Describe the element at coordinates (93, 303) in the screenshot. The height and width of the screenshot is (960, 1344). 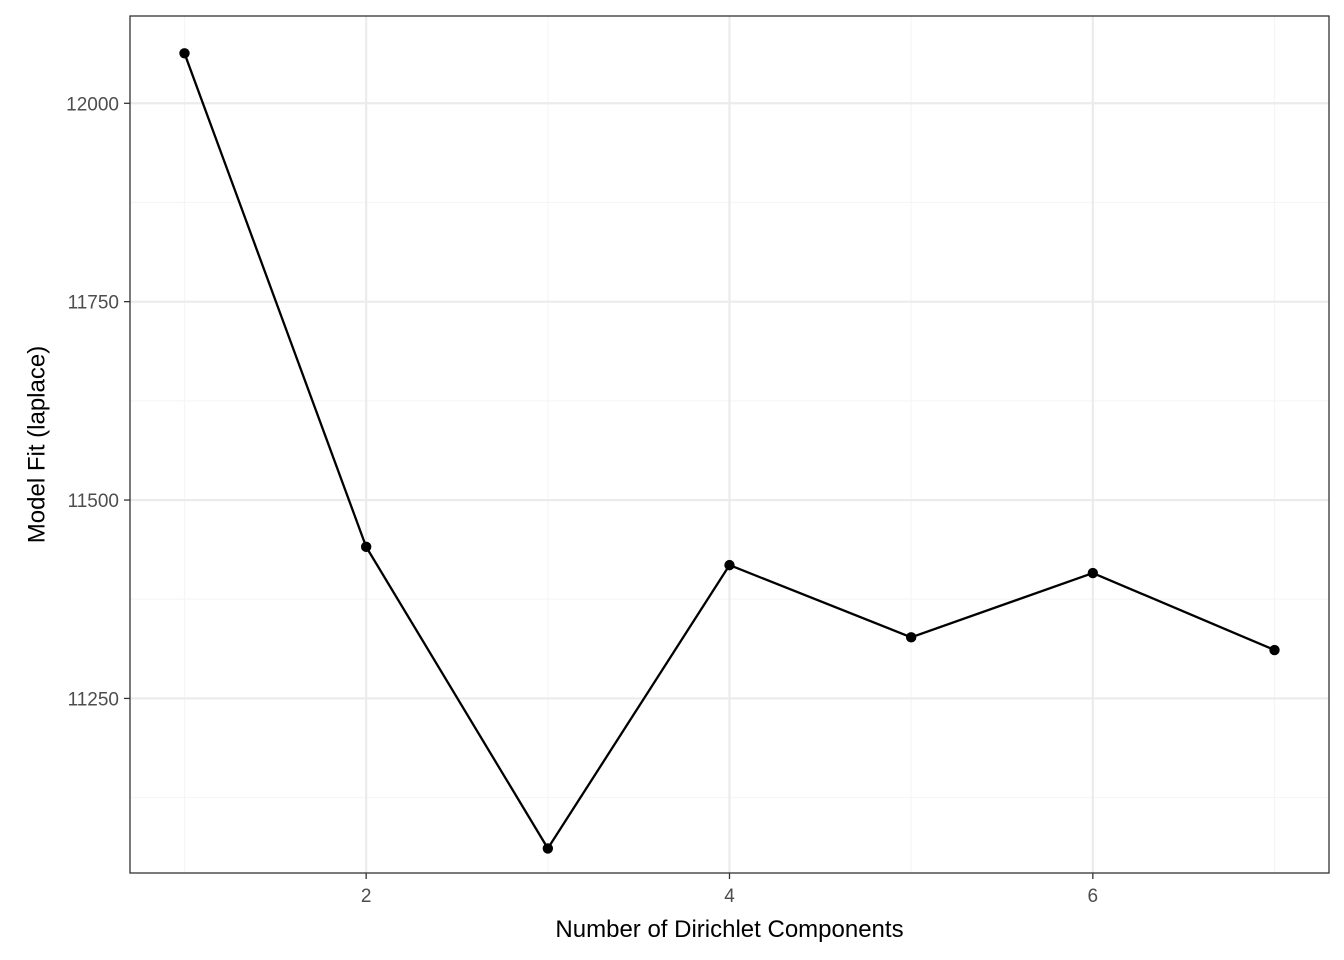
I see `y-tick-label: 11750` at that location.